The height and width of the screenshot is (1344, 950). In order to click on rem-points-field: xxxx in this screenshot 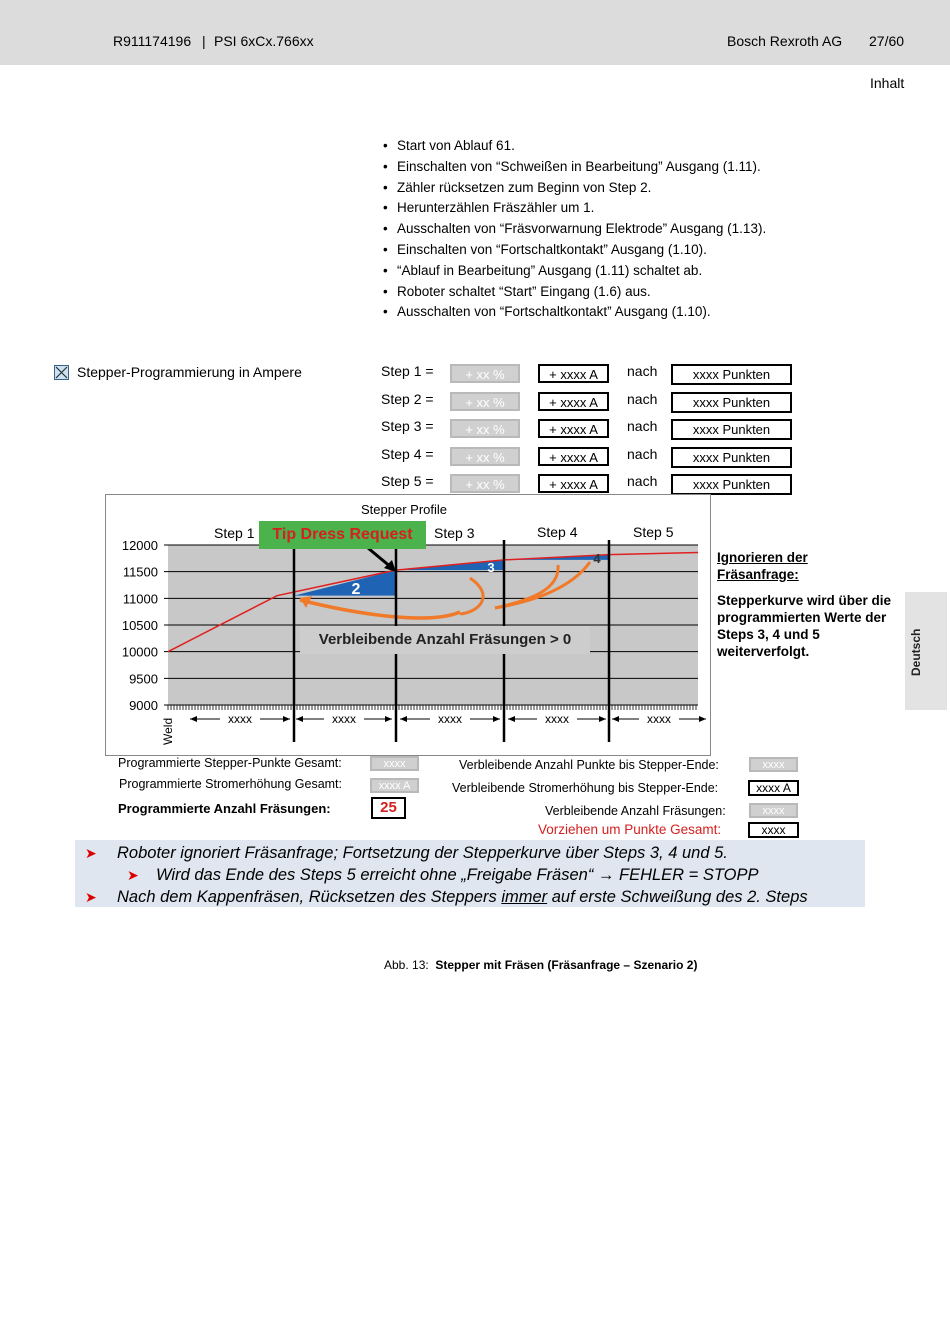, I will do `click(773, 764)`.